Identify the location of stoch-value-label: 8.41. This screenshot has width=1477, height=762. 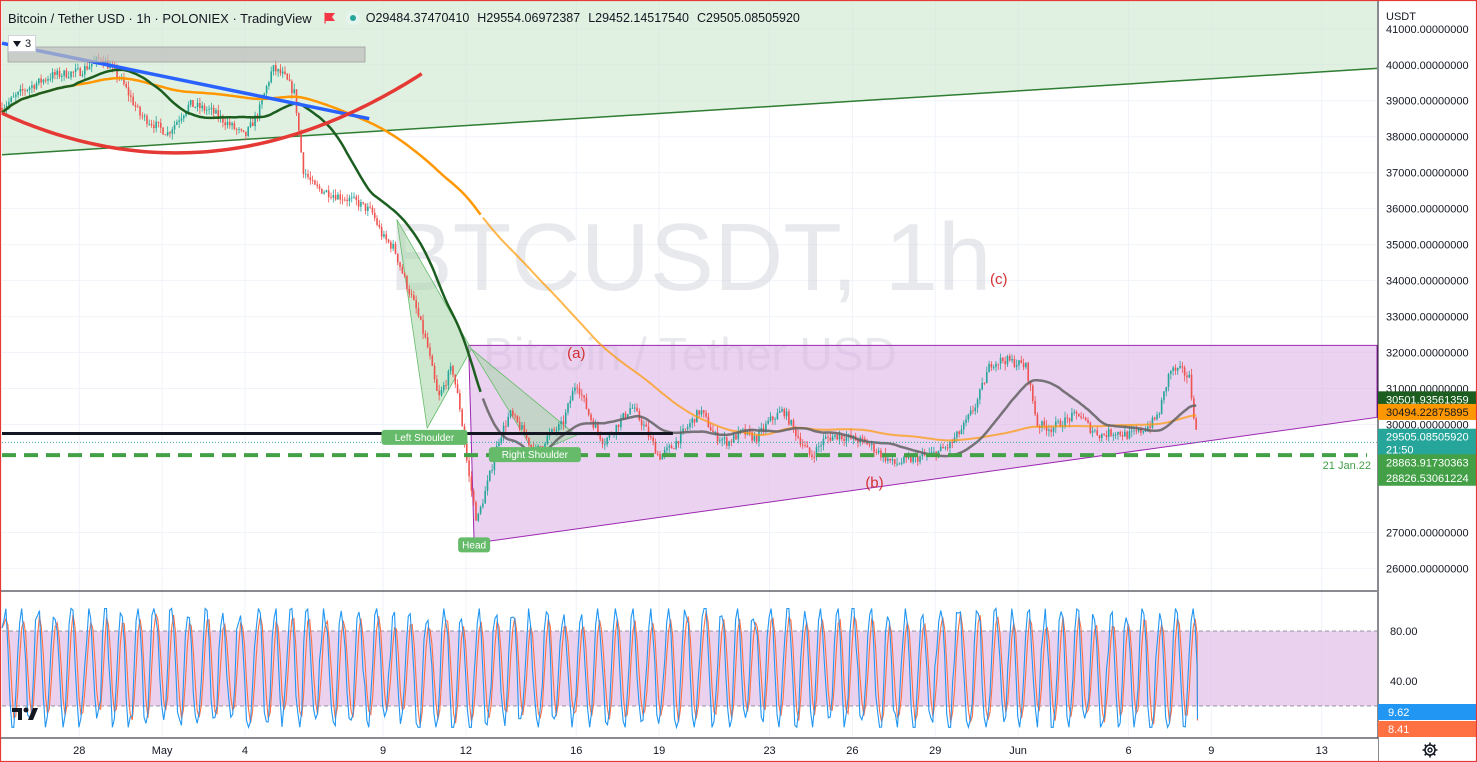
(1427, 729).